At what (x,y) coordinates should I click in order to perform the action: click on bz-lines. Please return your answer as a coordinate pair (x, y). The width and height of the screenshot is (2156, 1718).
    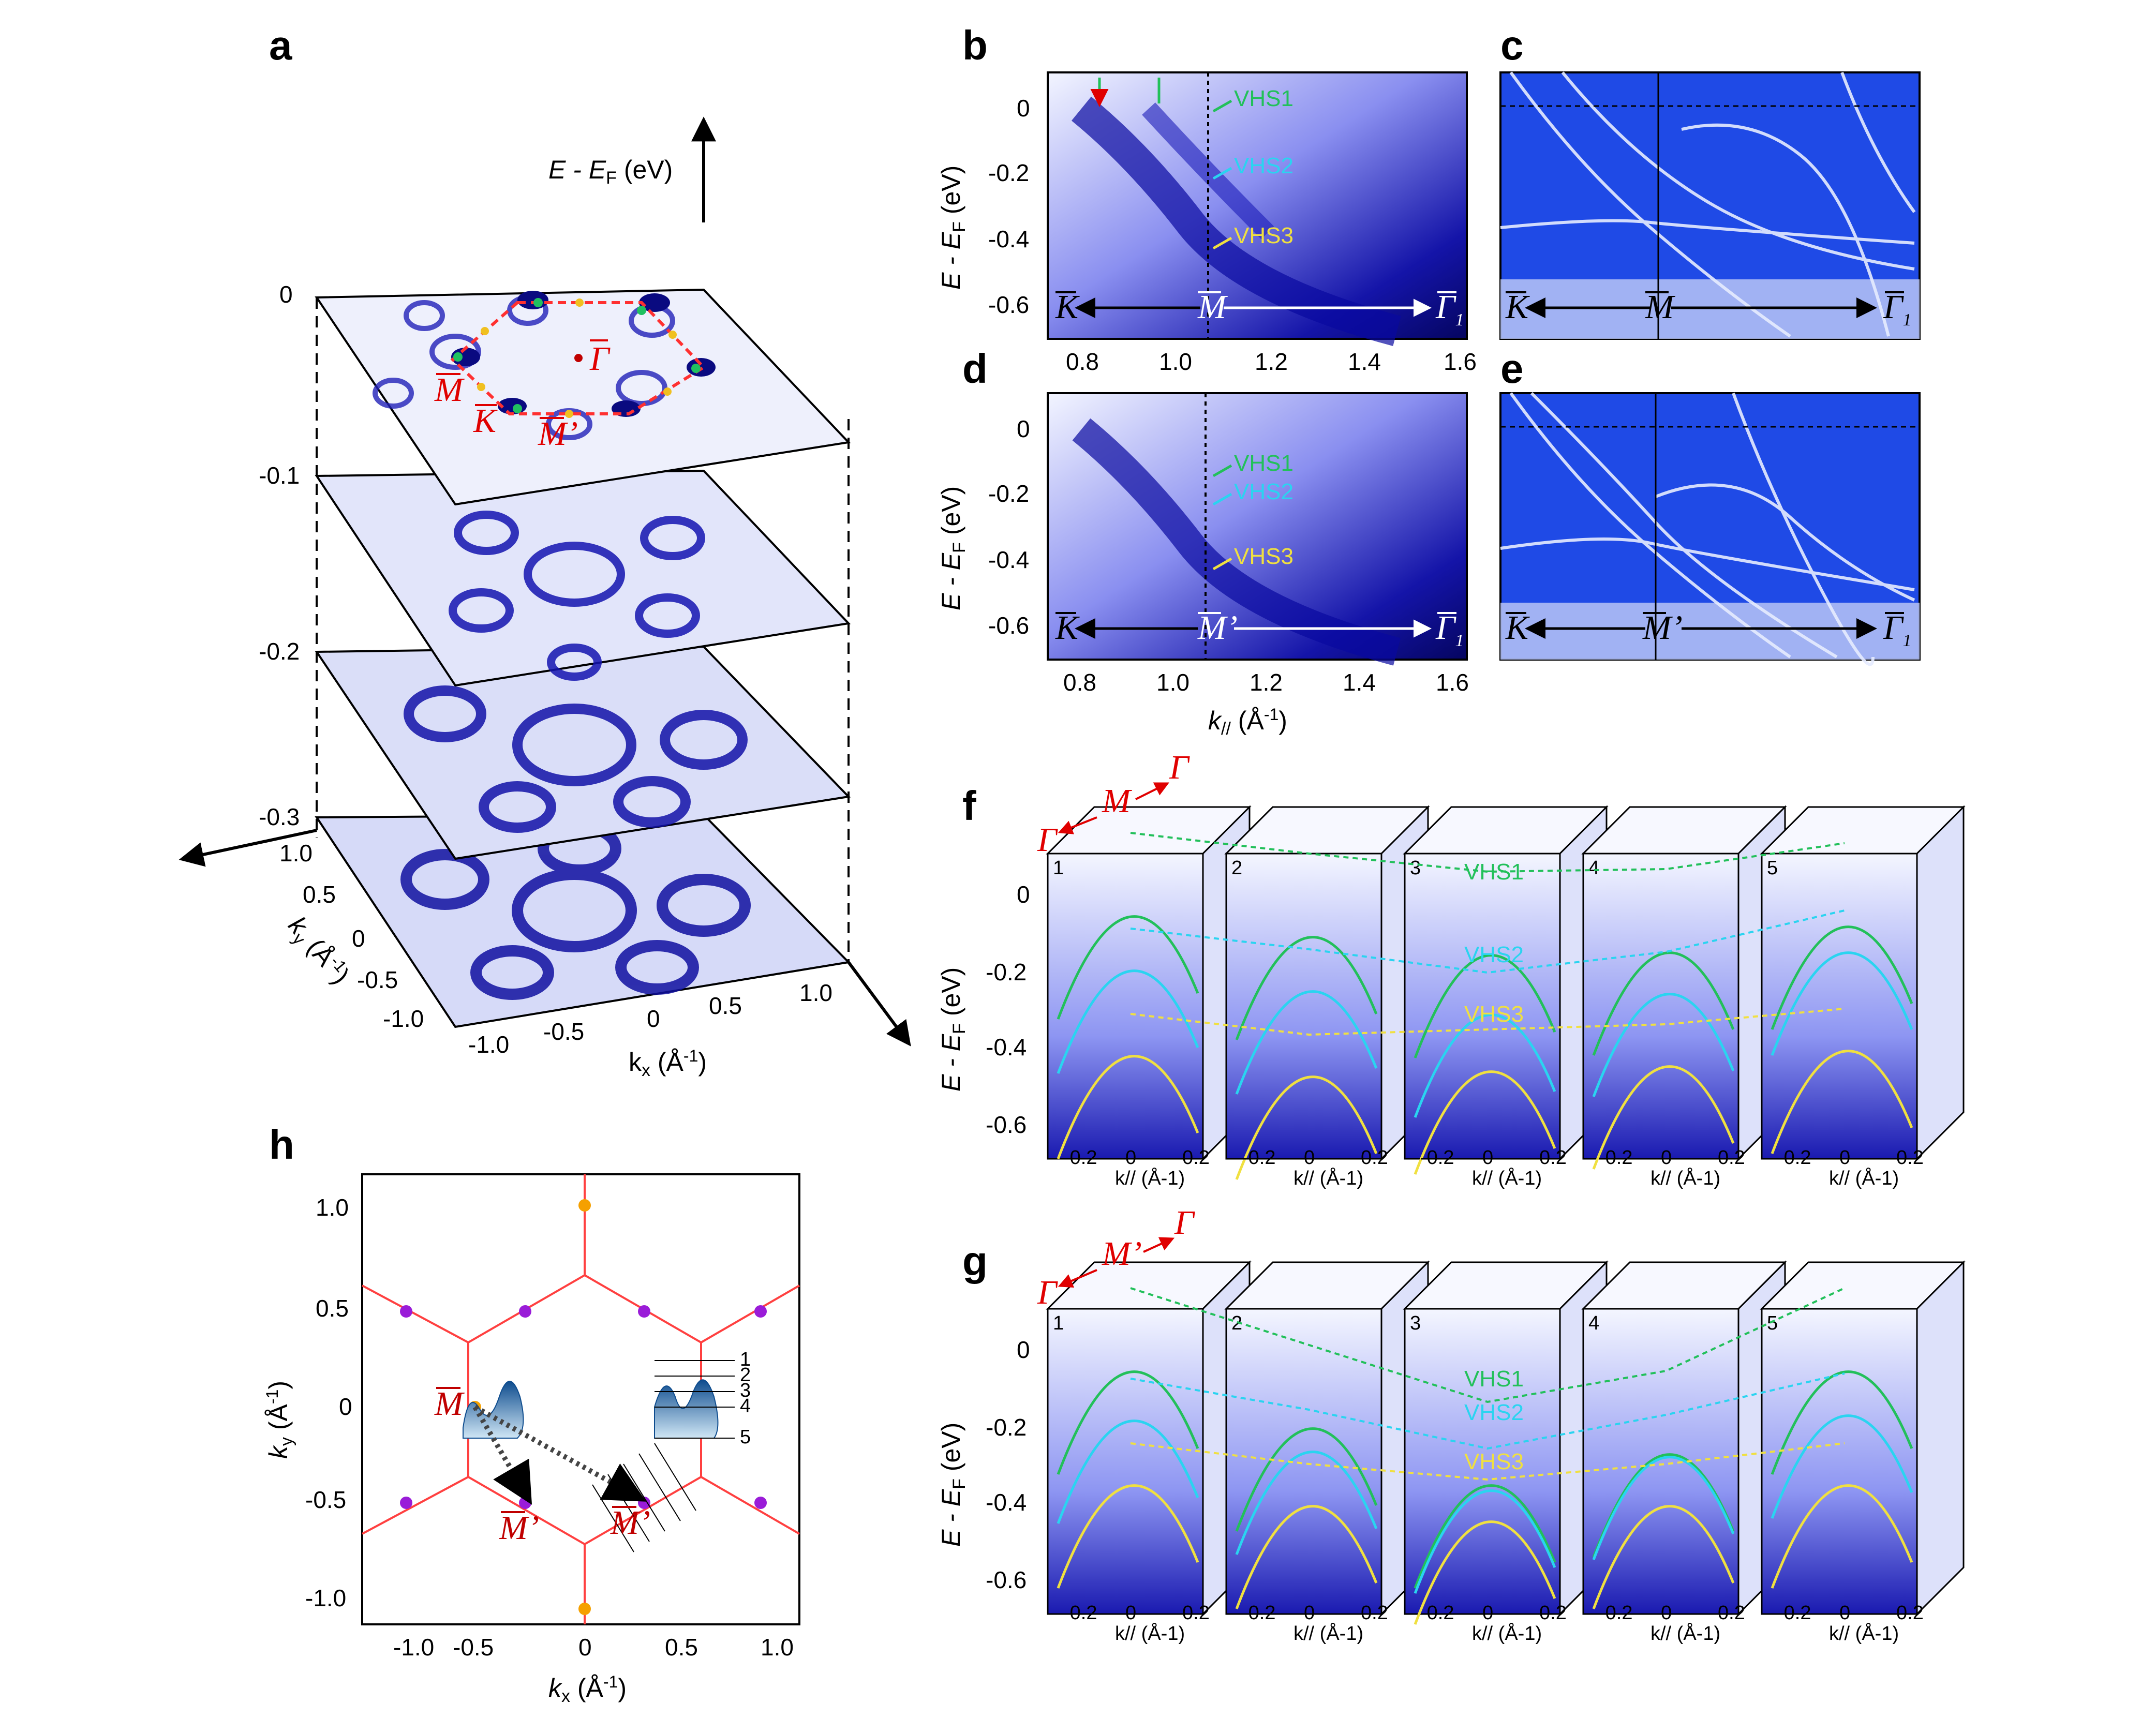
    Looking at the image, I should click on (581, 1399).